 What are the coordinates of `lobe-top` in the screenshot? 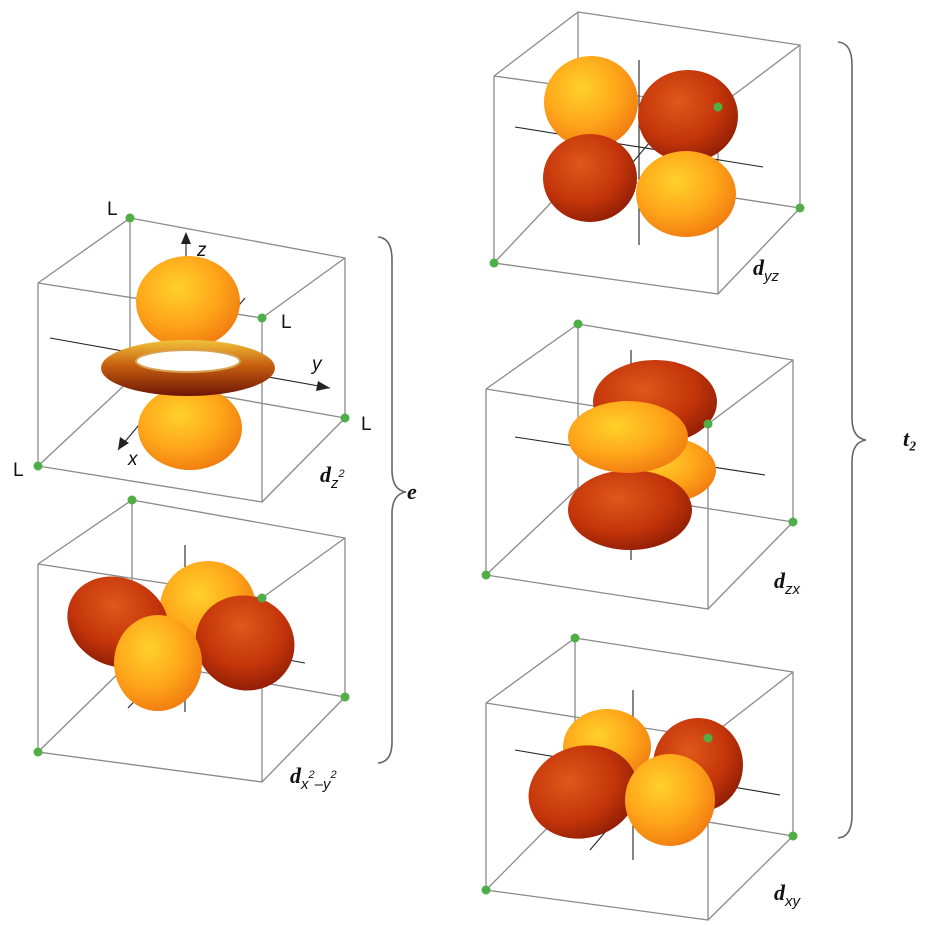 It's located at (188, 302).